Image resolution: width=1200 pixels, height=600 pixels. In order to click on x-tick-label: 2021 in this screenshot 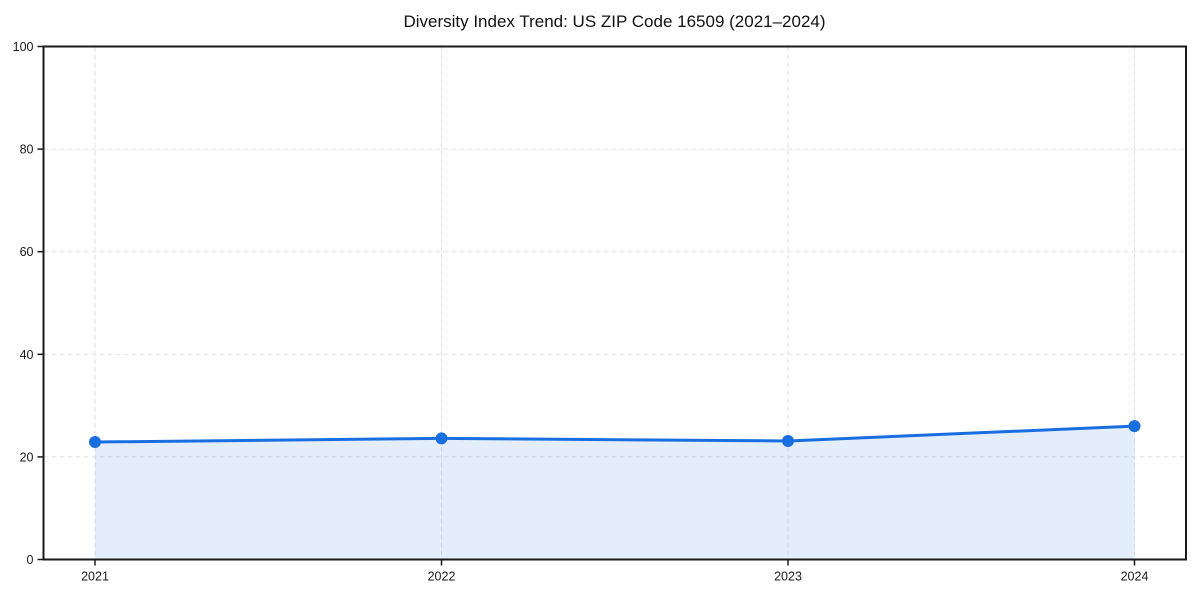, I will do `click(95, 577)`.